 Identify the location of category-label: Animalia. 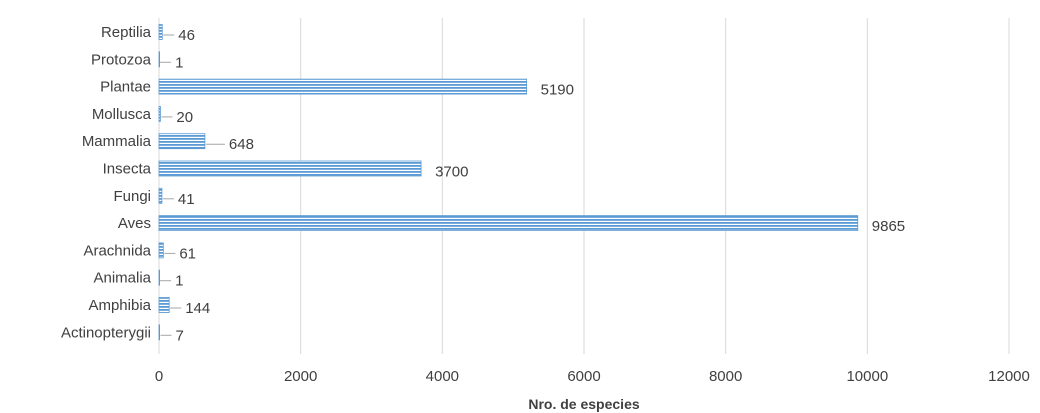
(122, 278).